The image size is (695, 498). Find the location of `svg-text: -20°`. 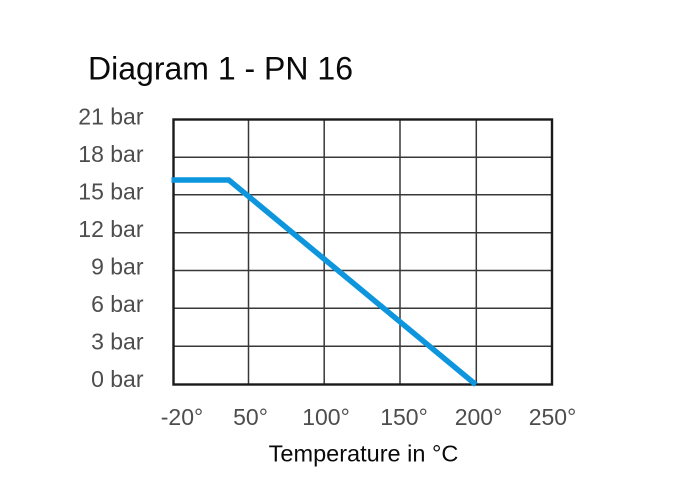

svg-text: -20° is located at coordinates (182, 417).